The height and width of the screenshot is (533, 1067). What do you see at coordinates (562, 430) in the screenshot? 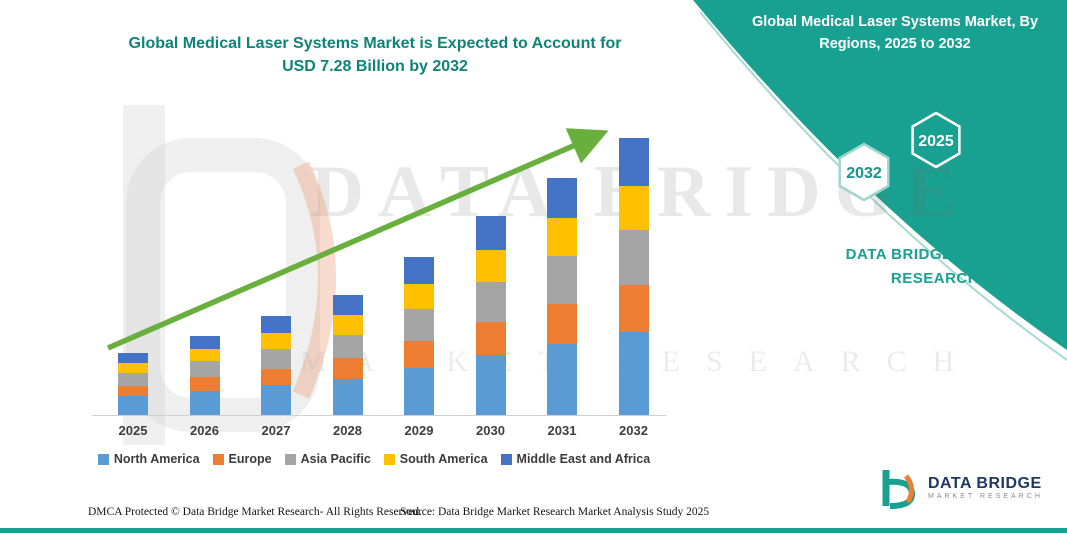
I see `x-axis-label: 2031` at bounding box center [562, 430].